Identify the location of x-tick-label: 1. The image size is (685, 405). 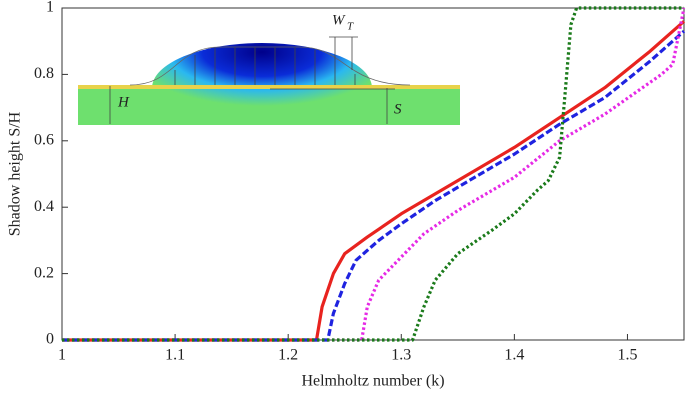
(62, 355).